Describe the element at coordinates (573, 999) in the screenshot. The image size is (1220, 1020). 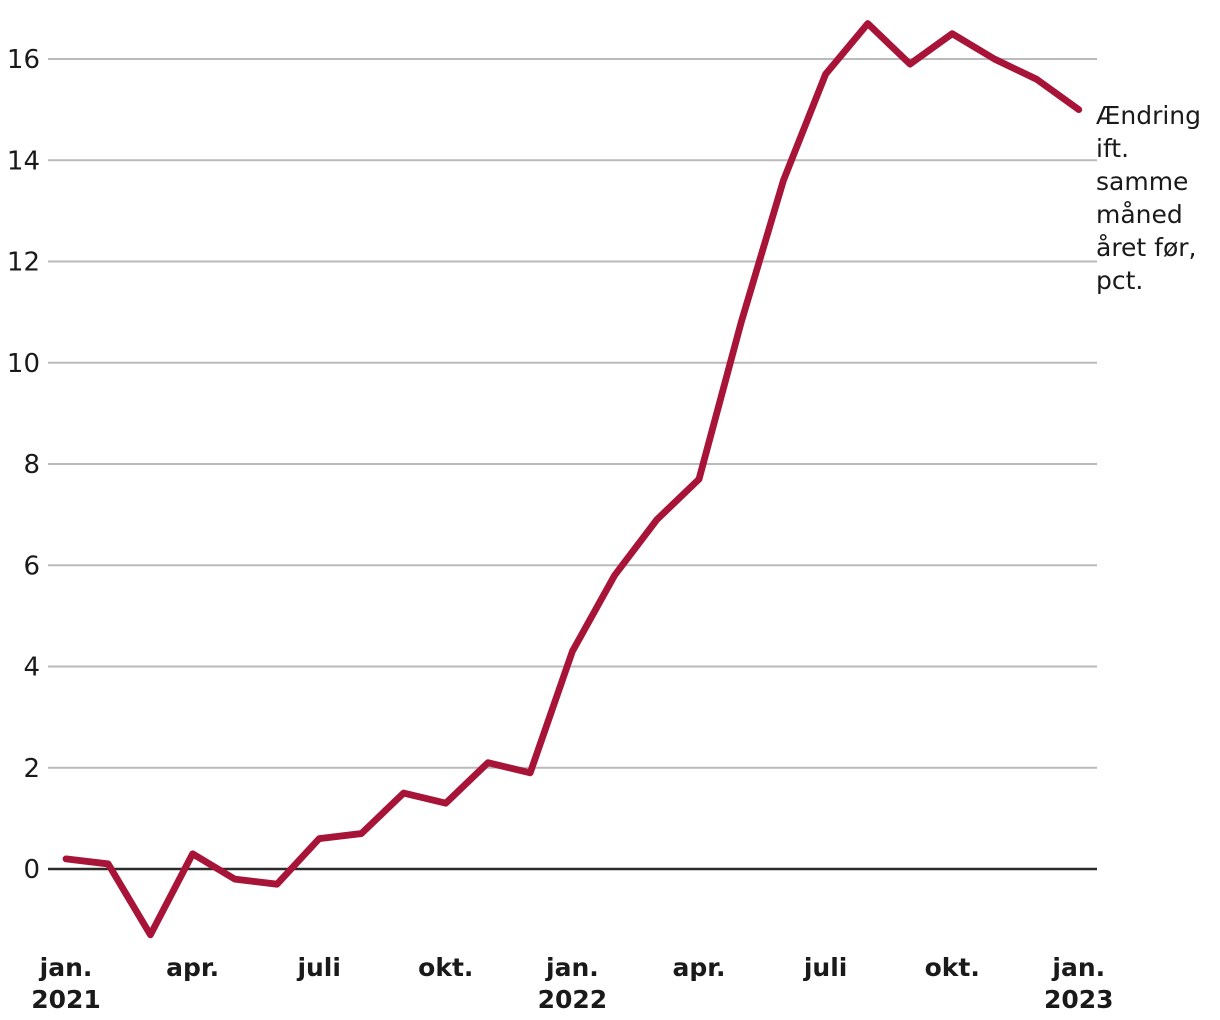
I see `x-tick-year-label: 2022` at that location.